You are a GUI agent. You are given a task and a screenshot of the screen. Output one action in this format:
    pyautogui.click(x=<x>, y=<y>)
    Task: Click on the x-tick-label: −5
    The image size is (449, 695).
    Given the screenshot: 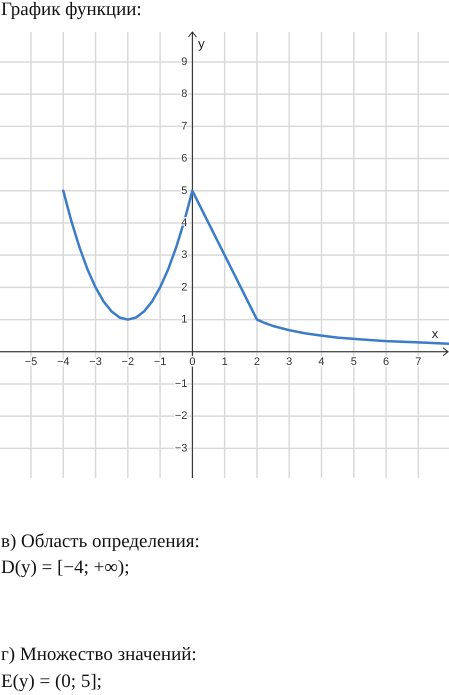 What is the action you would take?
    pyautogui.click(x=31, y=362)
    